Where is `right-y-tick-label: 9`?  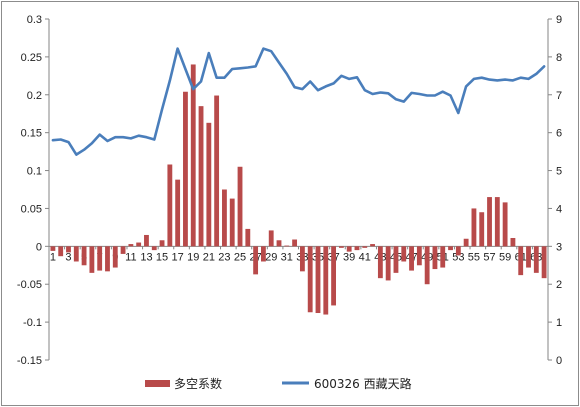 right-y-tick-label: 9 is located at coordinates (559, 20).